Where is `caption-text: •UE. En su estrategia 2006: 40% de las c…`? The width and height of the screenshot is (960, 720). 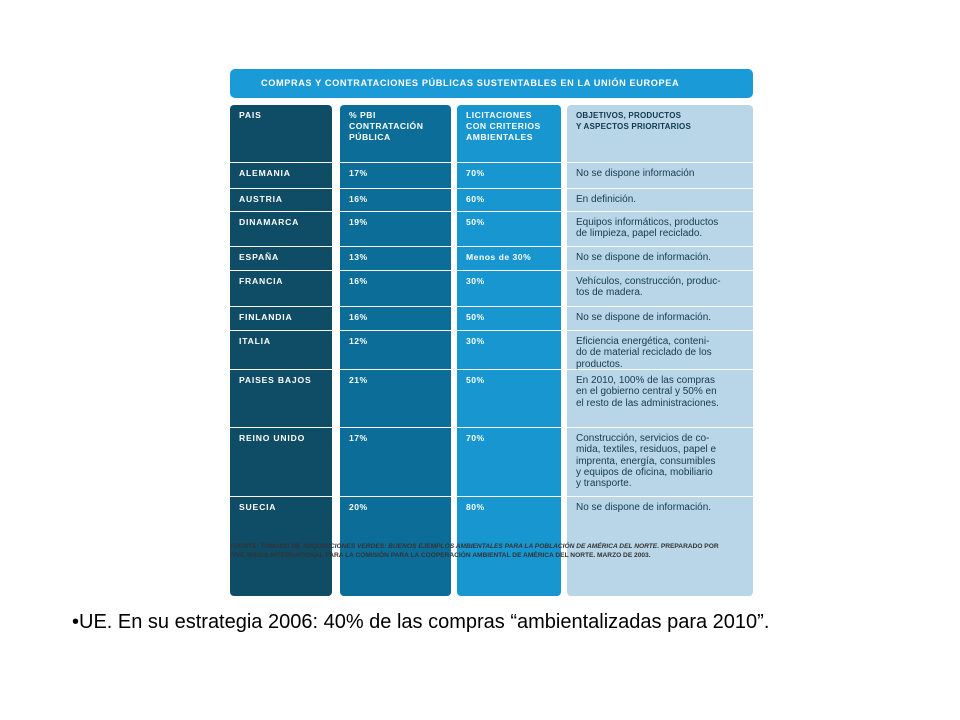
caption-text: •UE. En su estrategia 2006: 40% de las c… is located at coordinates (421, 622).